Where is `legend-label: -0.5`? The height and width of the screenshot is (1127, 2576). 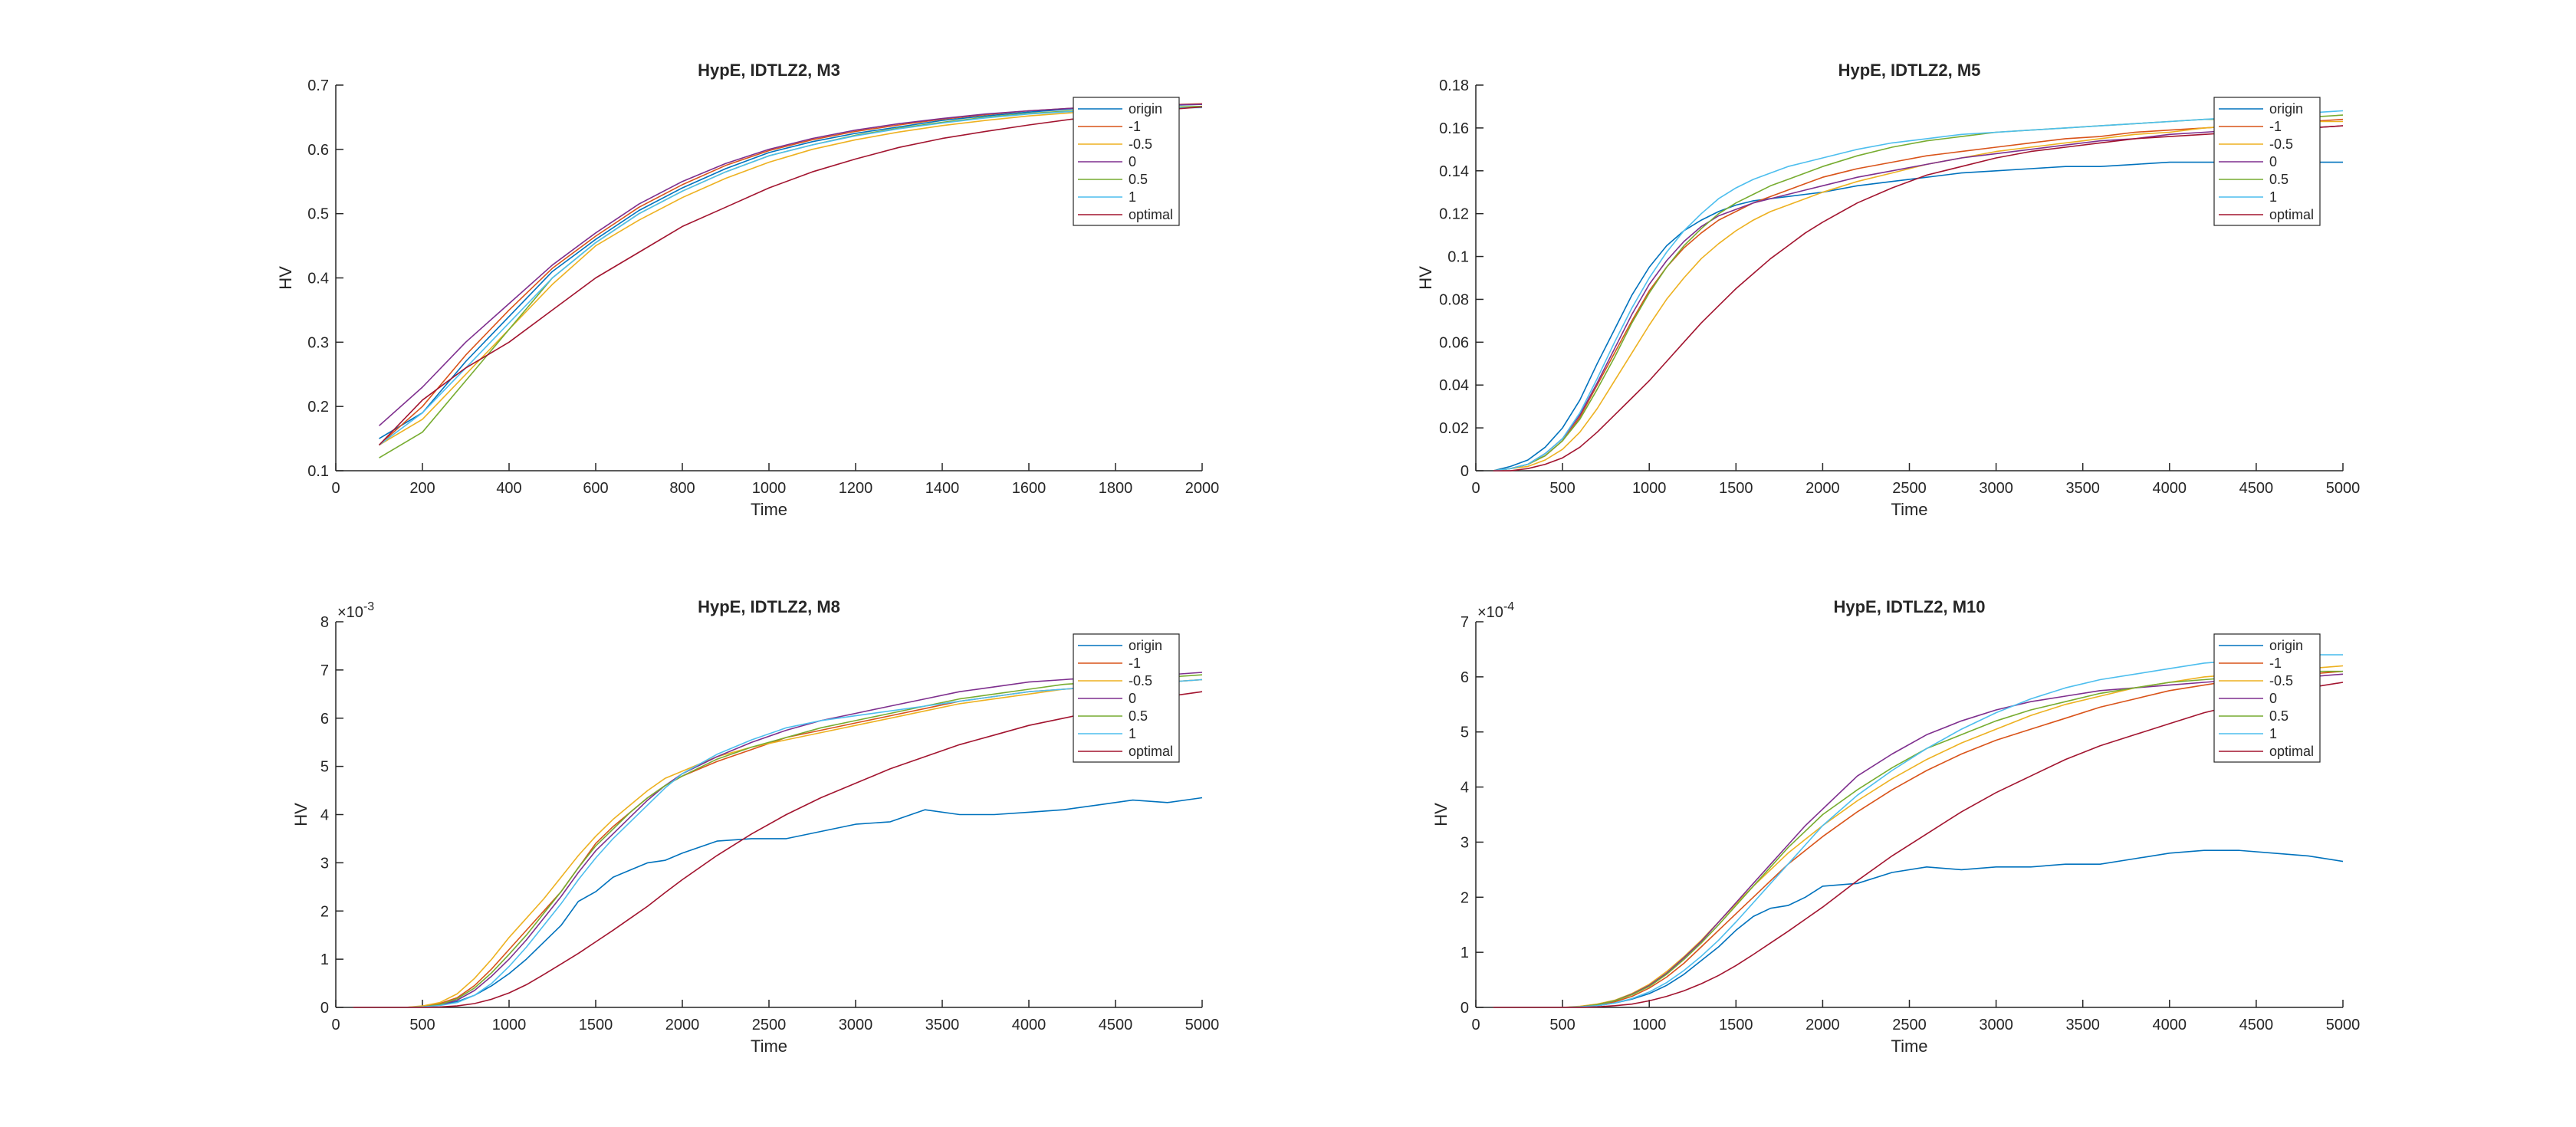 legend-label: -0.5 is located at coordinates (1141, 680).